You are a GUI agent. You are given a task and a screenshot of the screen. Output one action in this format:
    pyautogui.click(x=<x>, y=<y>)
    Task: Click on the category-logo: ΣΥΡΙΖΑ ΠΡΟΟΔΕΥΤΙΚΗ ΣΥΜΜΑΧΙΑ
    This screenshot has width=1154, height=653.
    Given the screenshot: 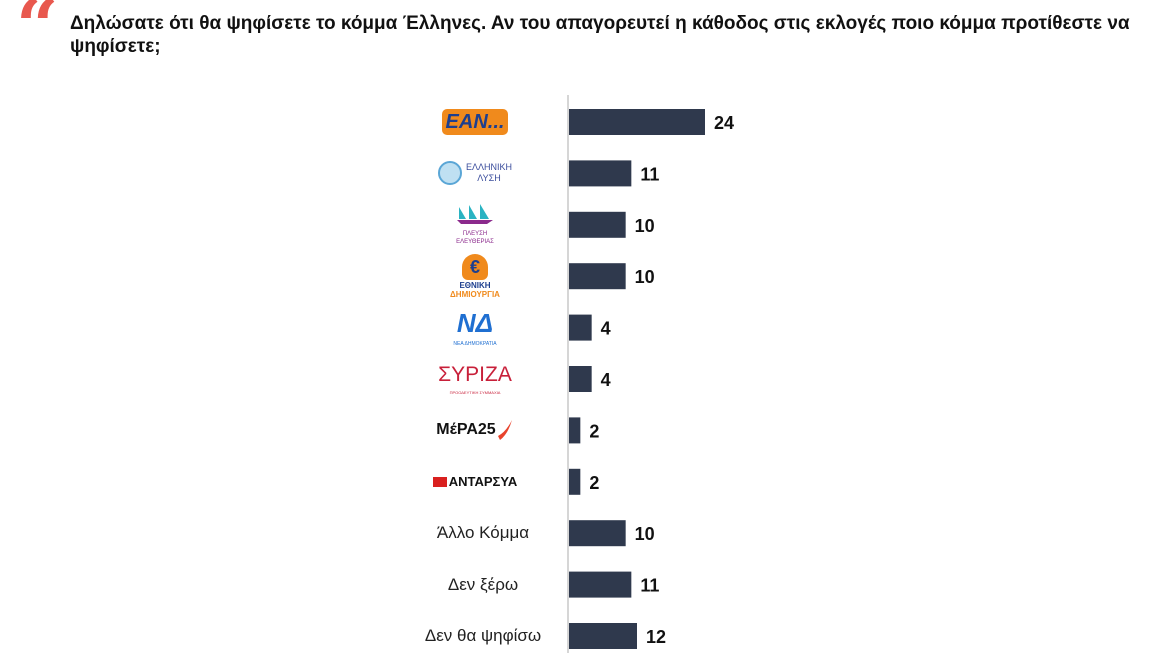 What is the action you would take?
    pyautogui.click(x=475, y=379)
    